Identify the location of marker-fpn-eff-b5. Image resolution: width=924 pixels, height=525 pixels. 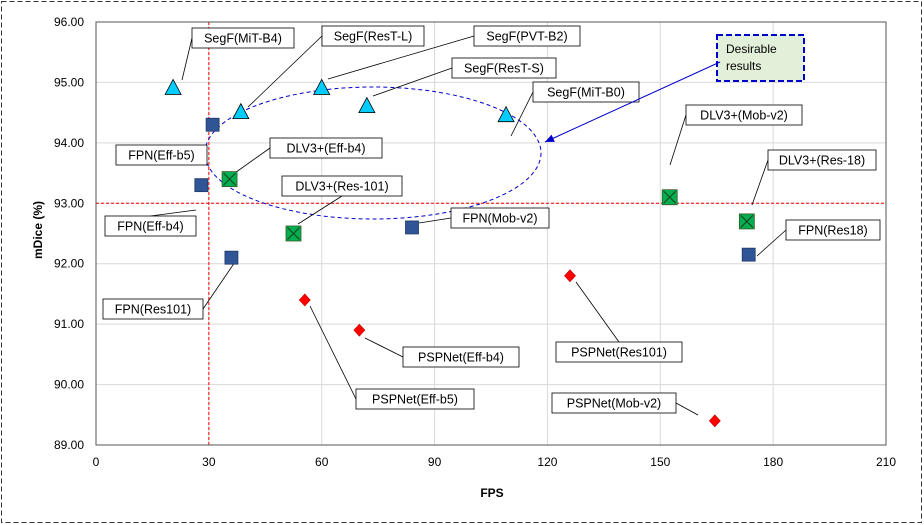
(212, 124).